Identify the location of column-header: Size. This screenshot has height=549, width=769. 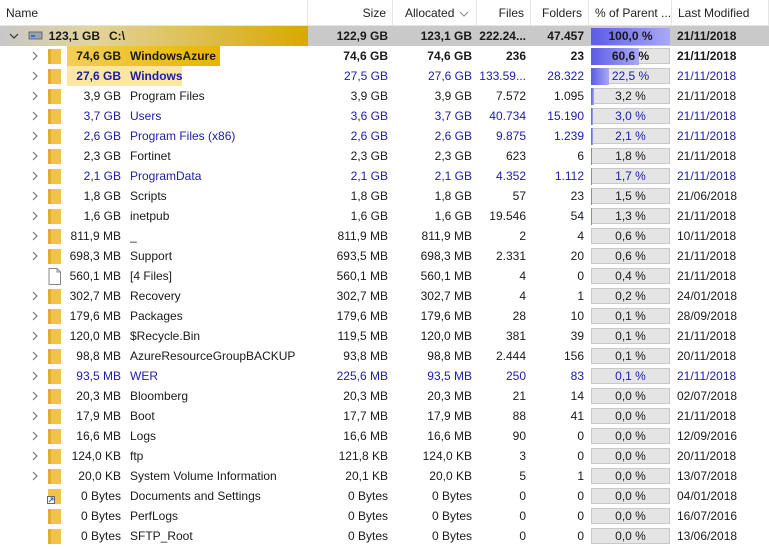
(350, 13).